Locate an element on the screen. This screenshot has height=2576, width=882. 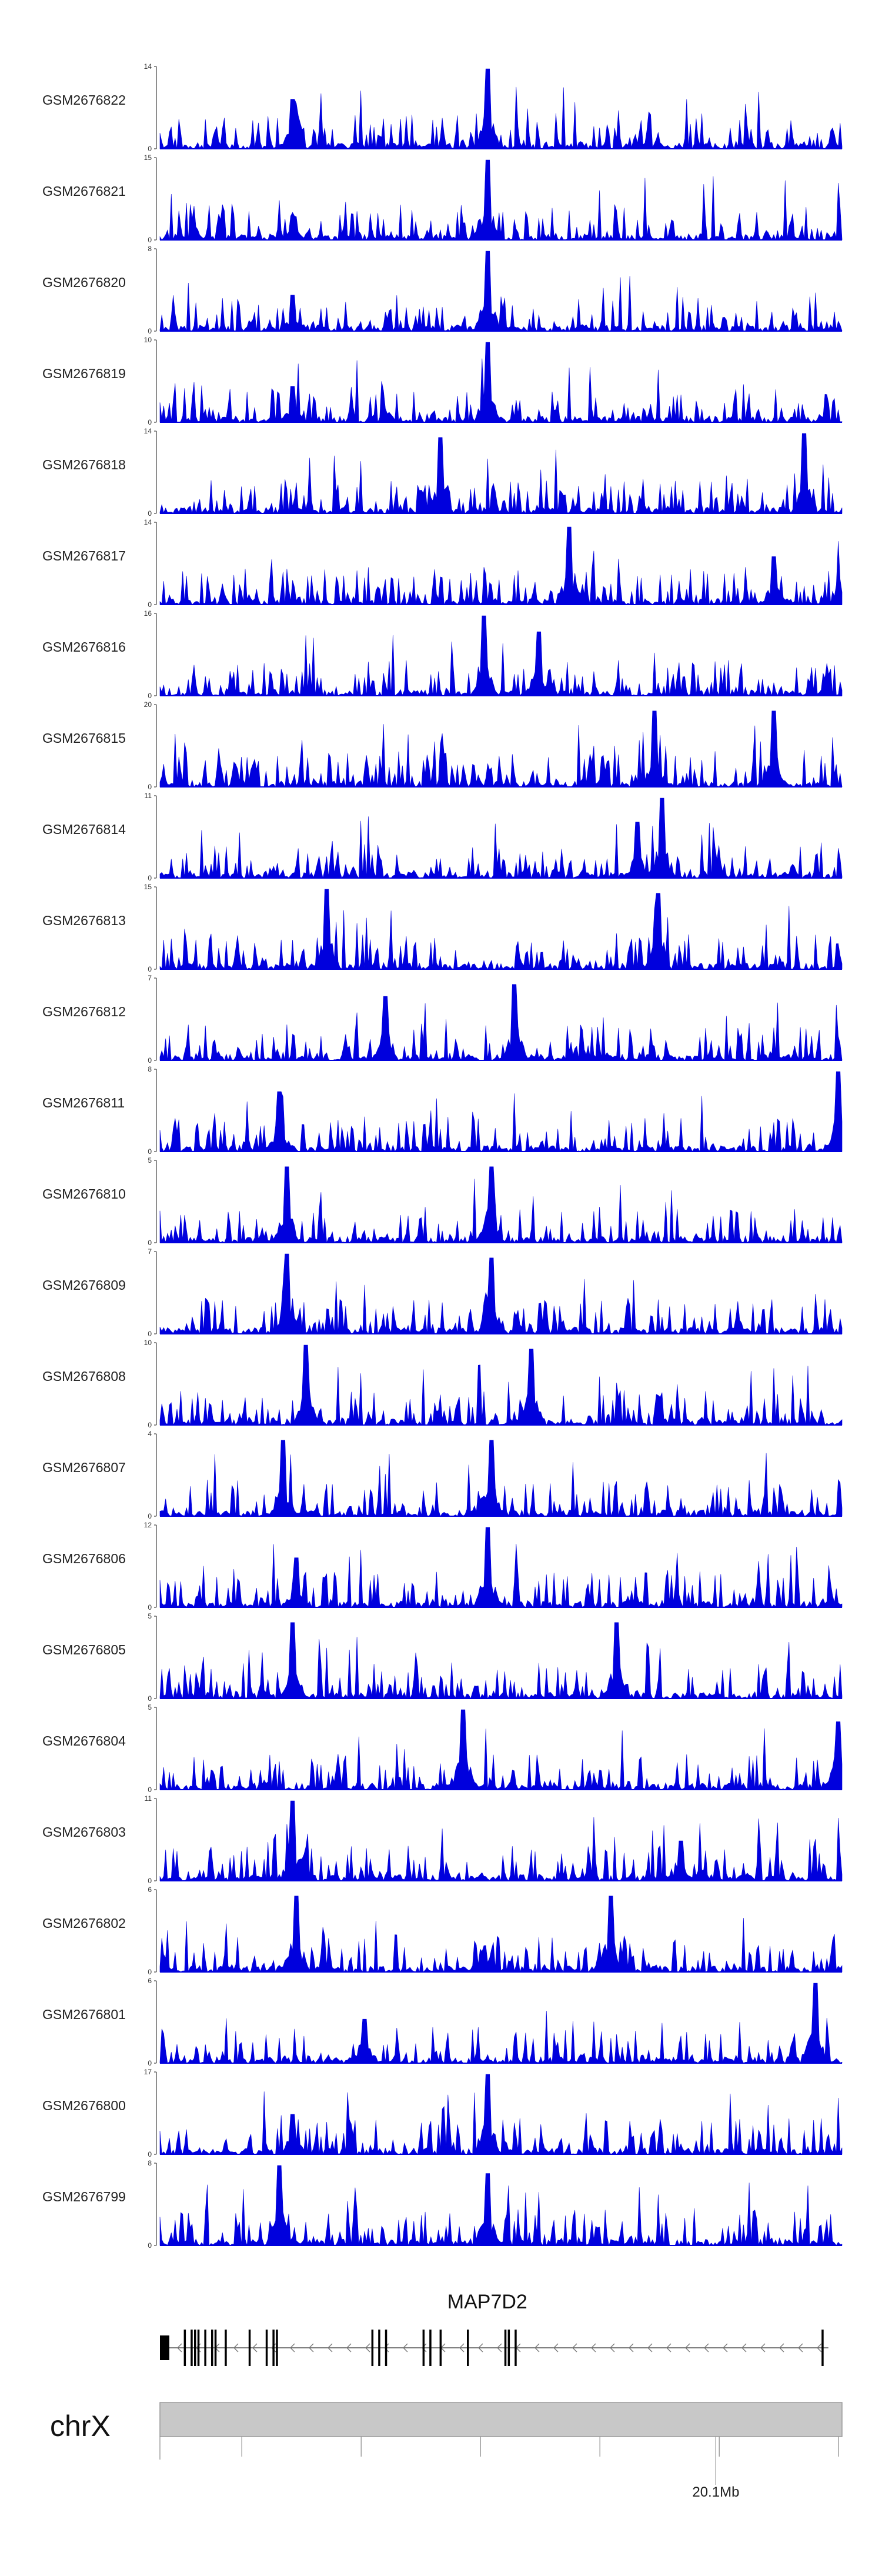
track-GSM2676810: GSM2676810 5 0 is located at coordinates (442, 1201).